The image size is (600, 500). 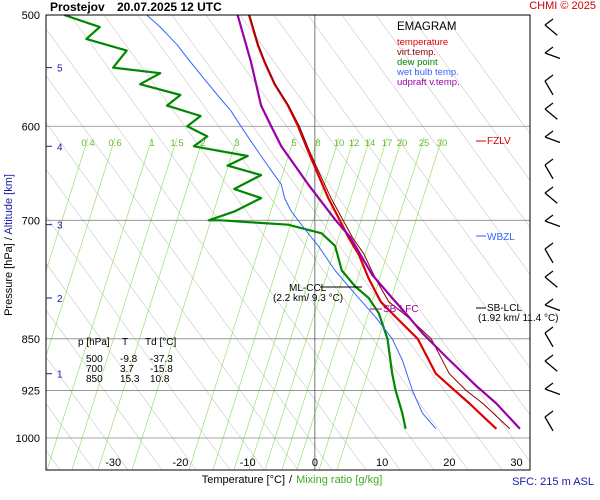 I want to click on table-cell: 3.7, so click(x=127, y=369).